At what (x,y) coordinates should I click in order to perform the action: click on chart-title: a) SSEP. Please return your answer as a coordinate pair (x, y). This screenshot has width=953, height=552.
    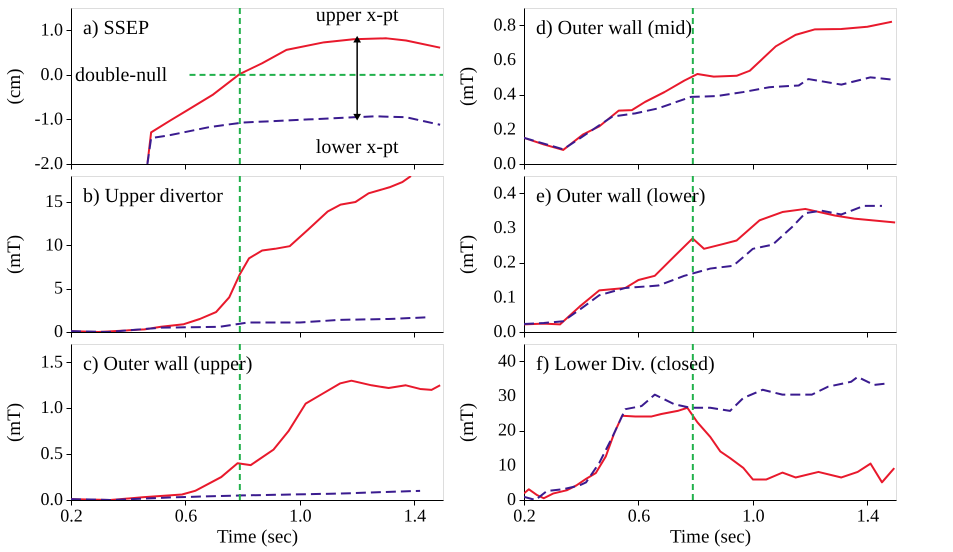
    Looking at the image, I should click on (116, 28).